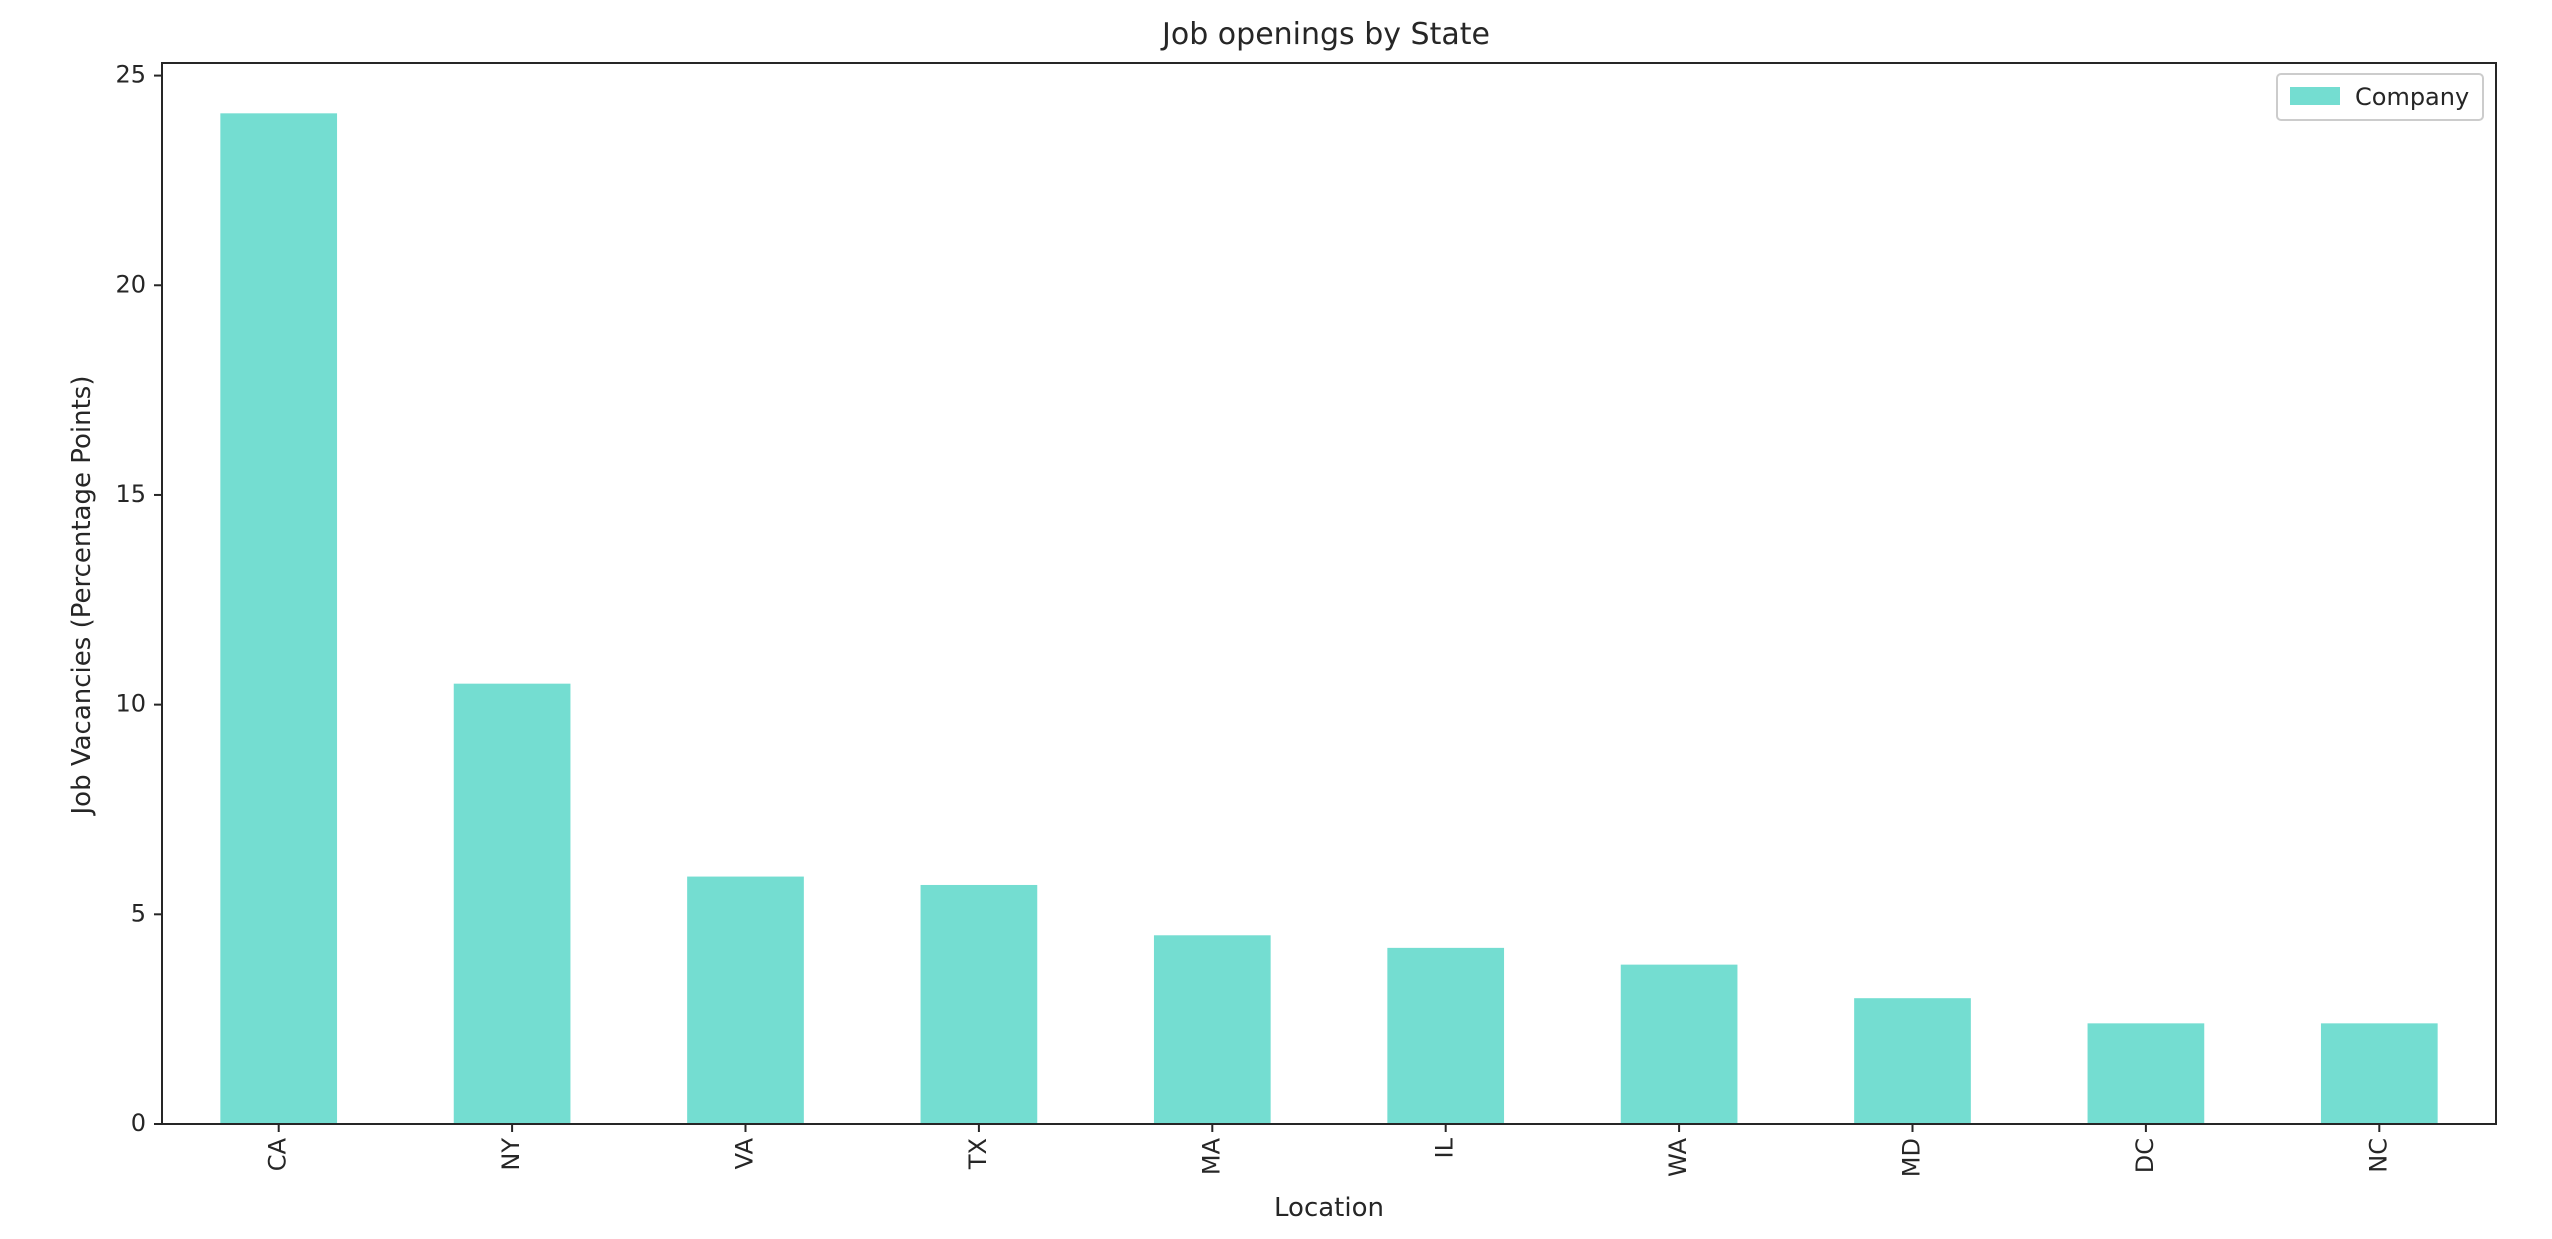  I want to click on legend-label: Company, so click(2412, 97).